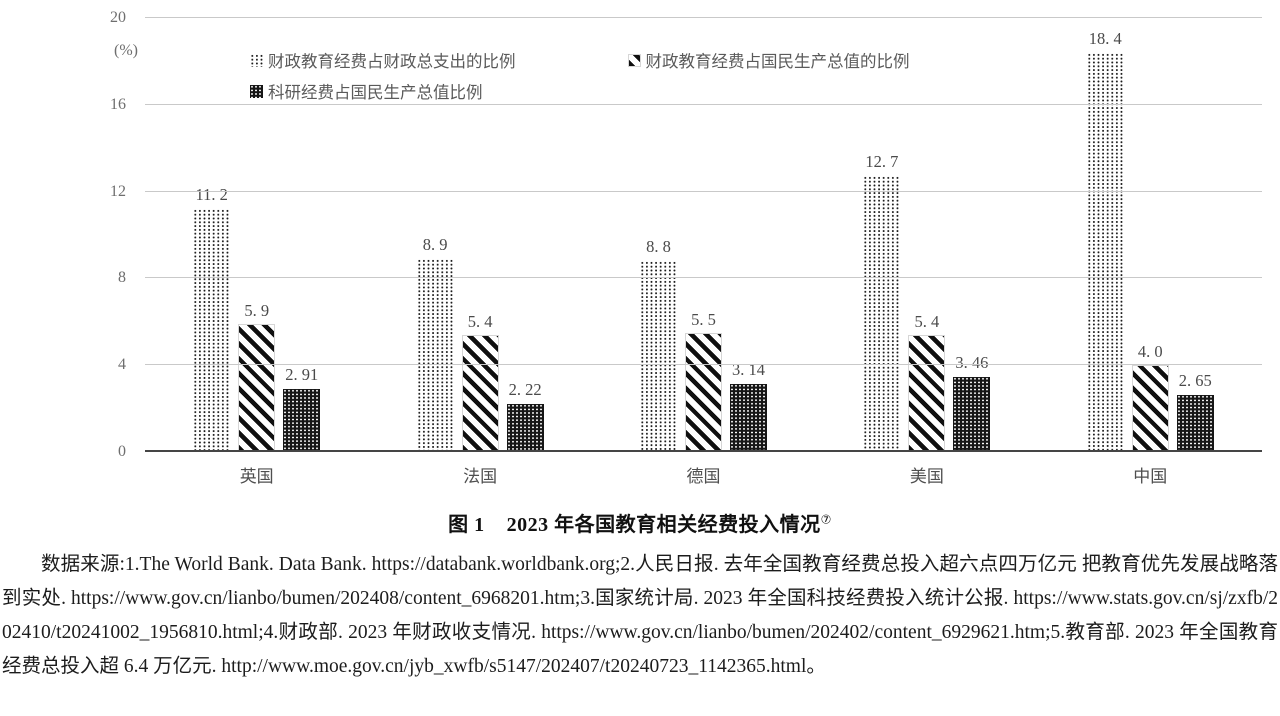  Describe the element at coordinates (212, 318) in the screenshot. I see `bar-light-dots: 11. 2` at that location.